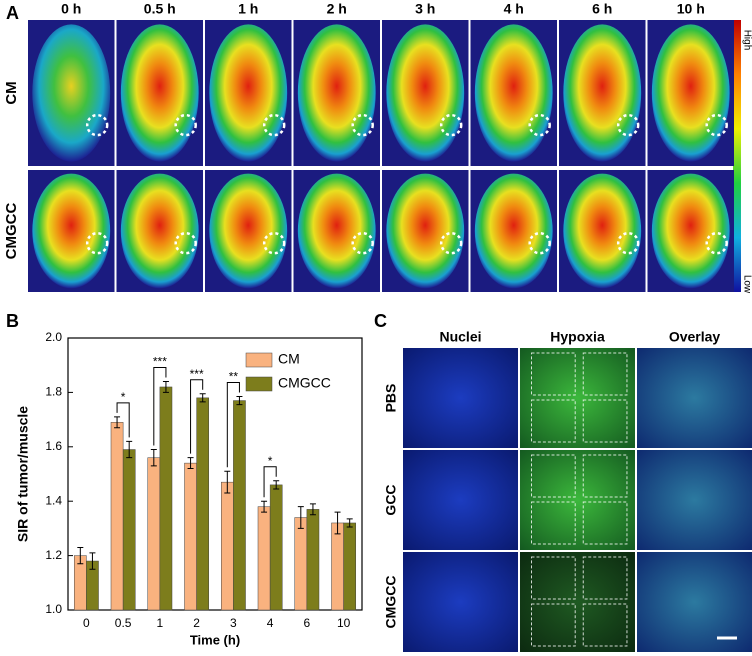 This screenshot has width=752, height=656. What do you see at coordinates (460, 337) in the screenshot?
I see `column-header: Nuclei` at bounding box center [460, 337].